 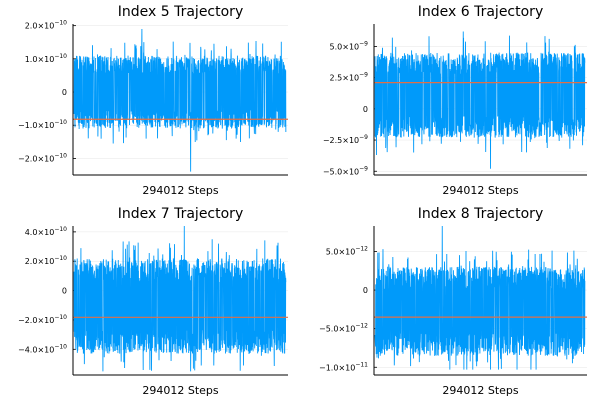 What do you see at coordinates (46, 231) in the screenshot?
I see `y-tick-label: 4.0×10⁻¹⁰` at bounding box center [46, 231].